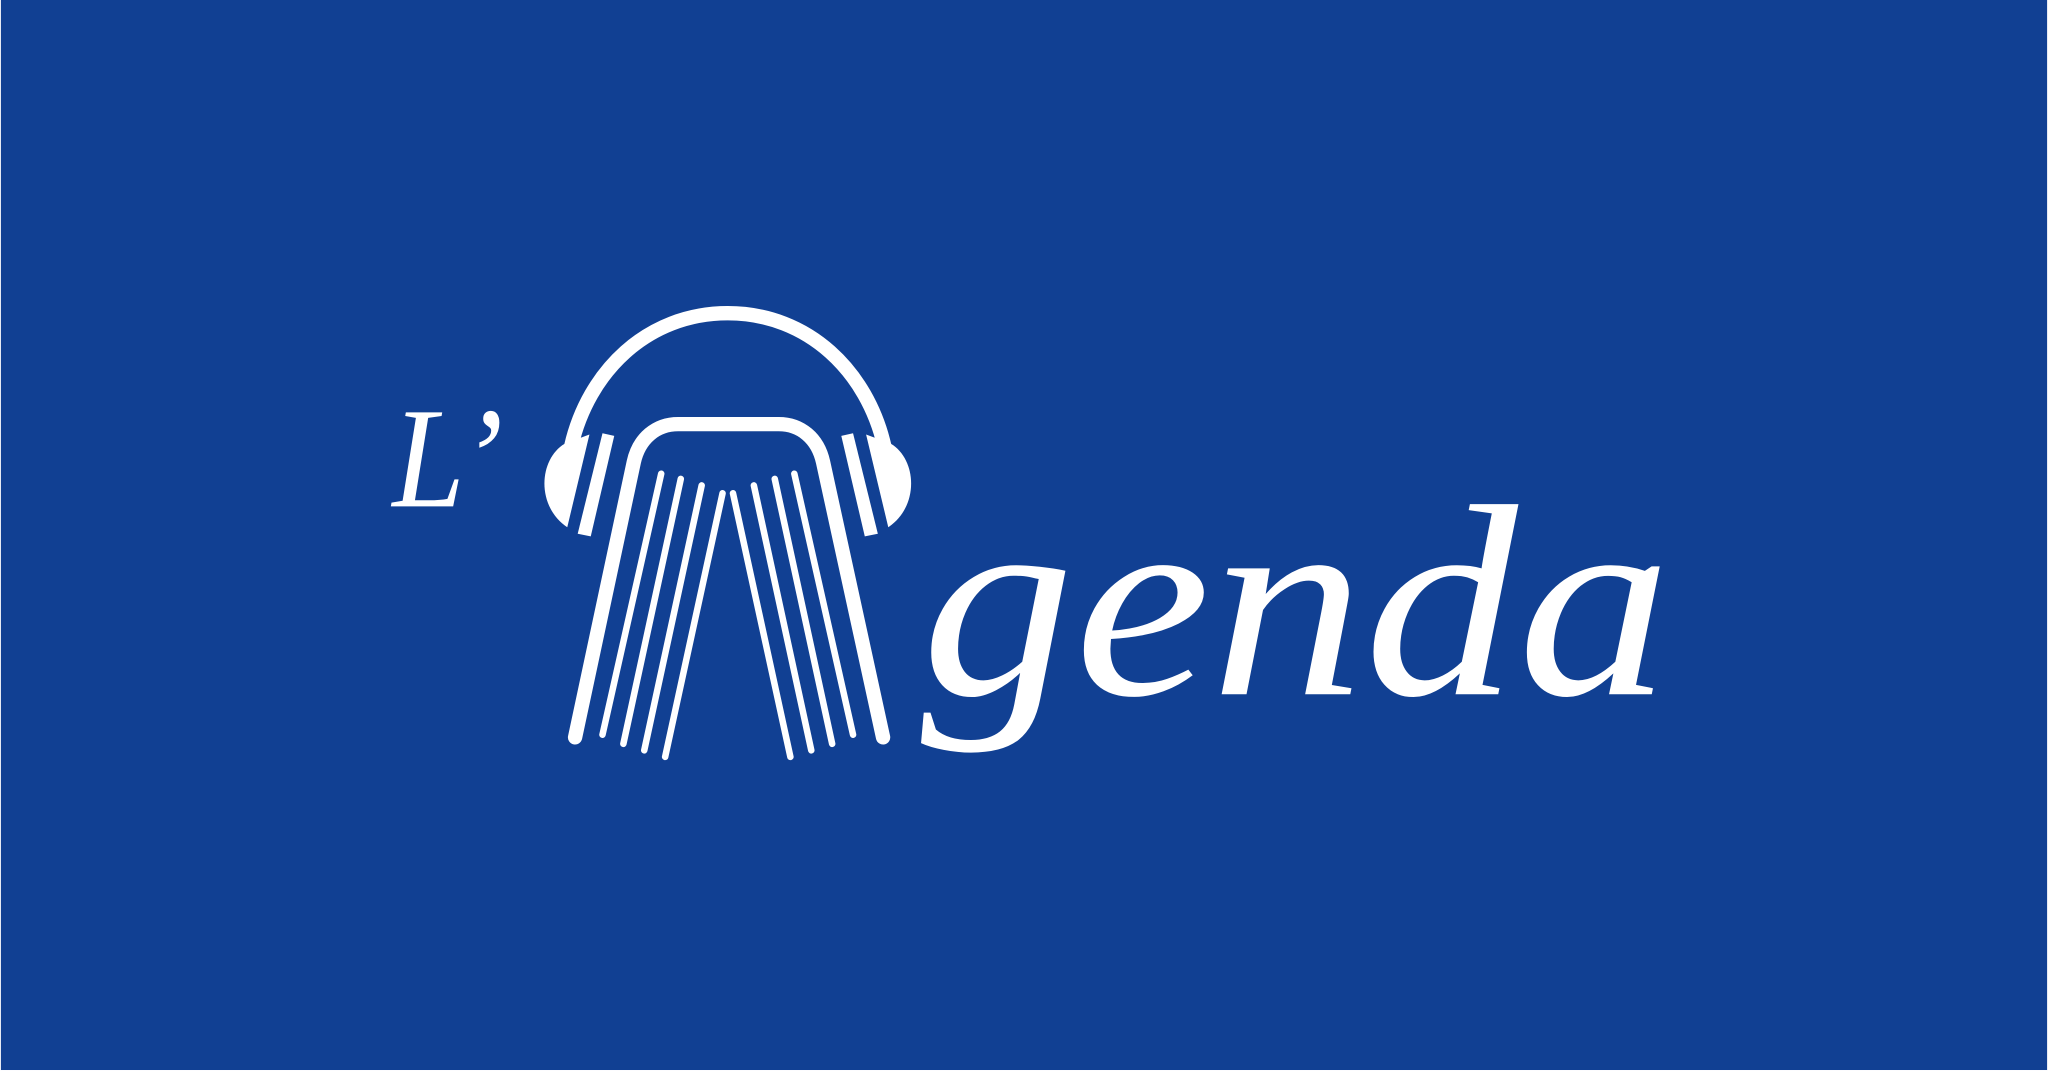  What do you see at coordinates (1024, 1072) in the screenshot?
I see `bottom-strip` at bounding box center [1024, 1072].